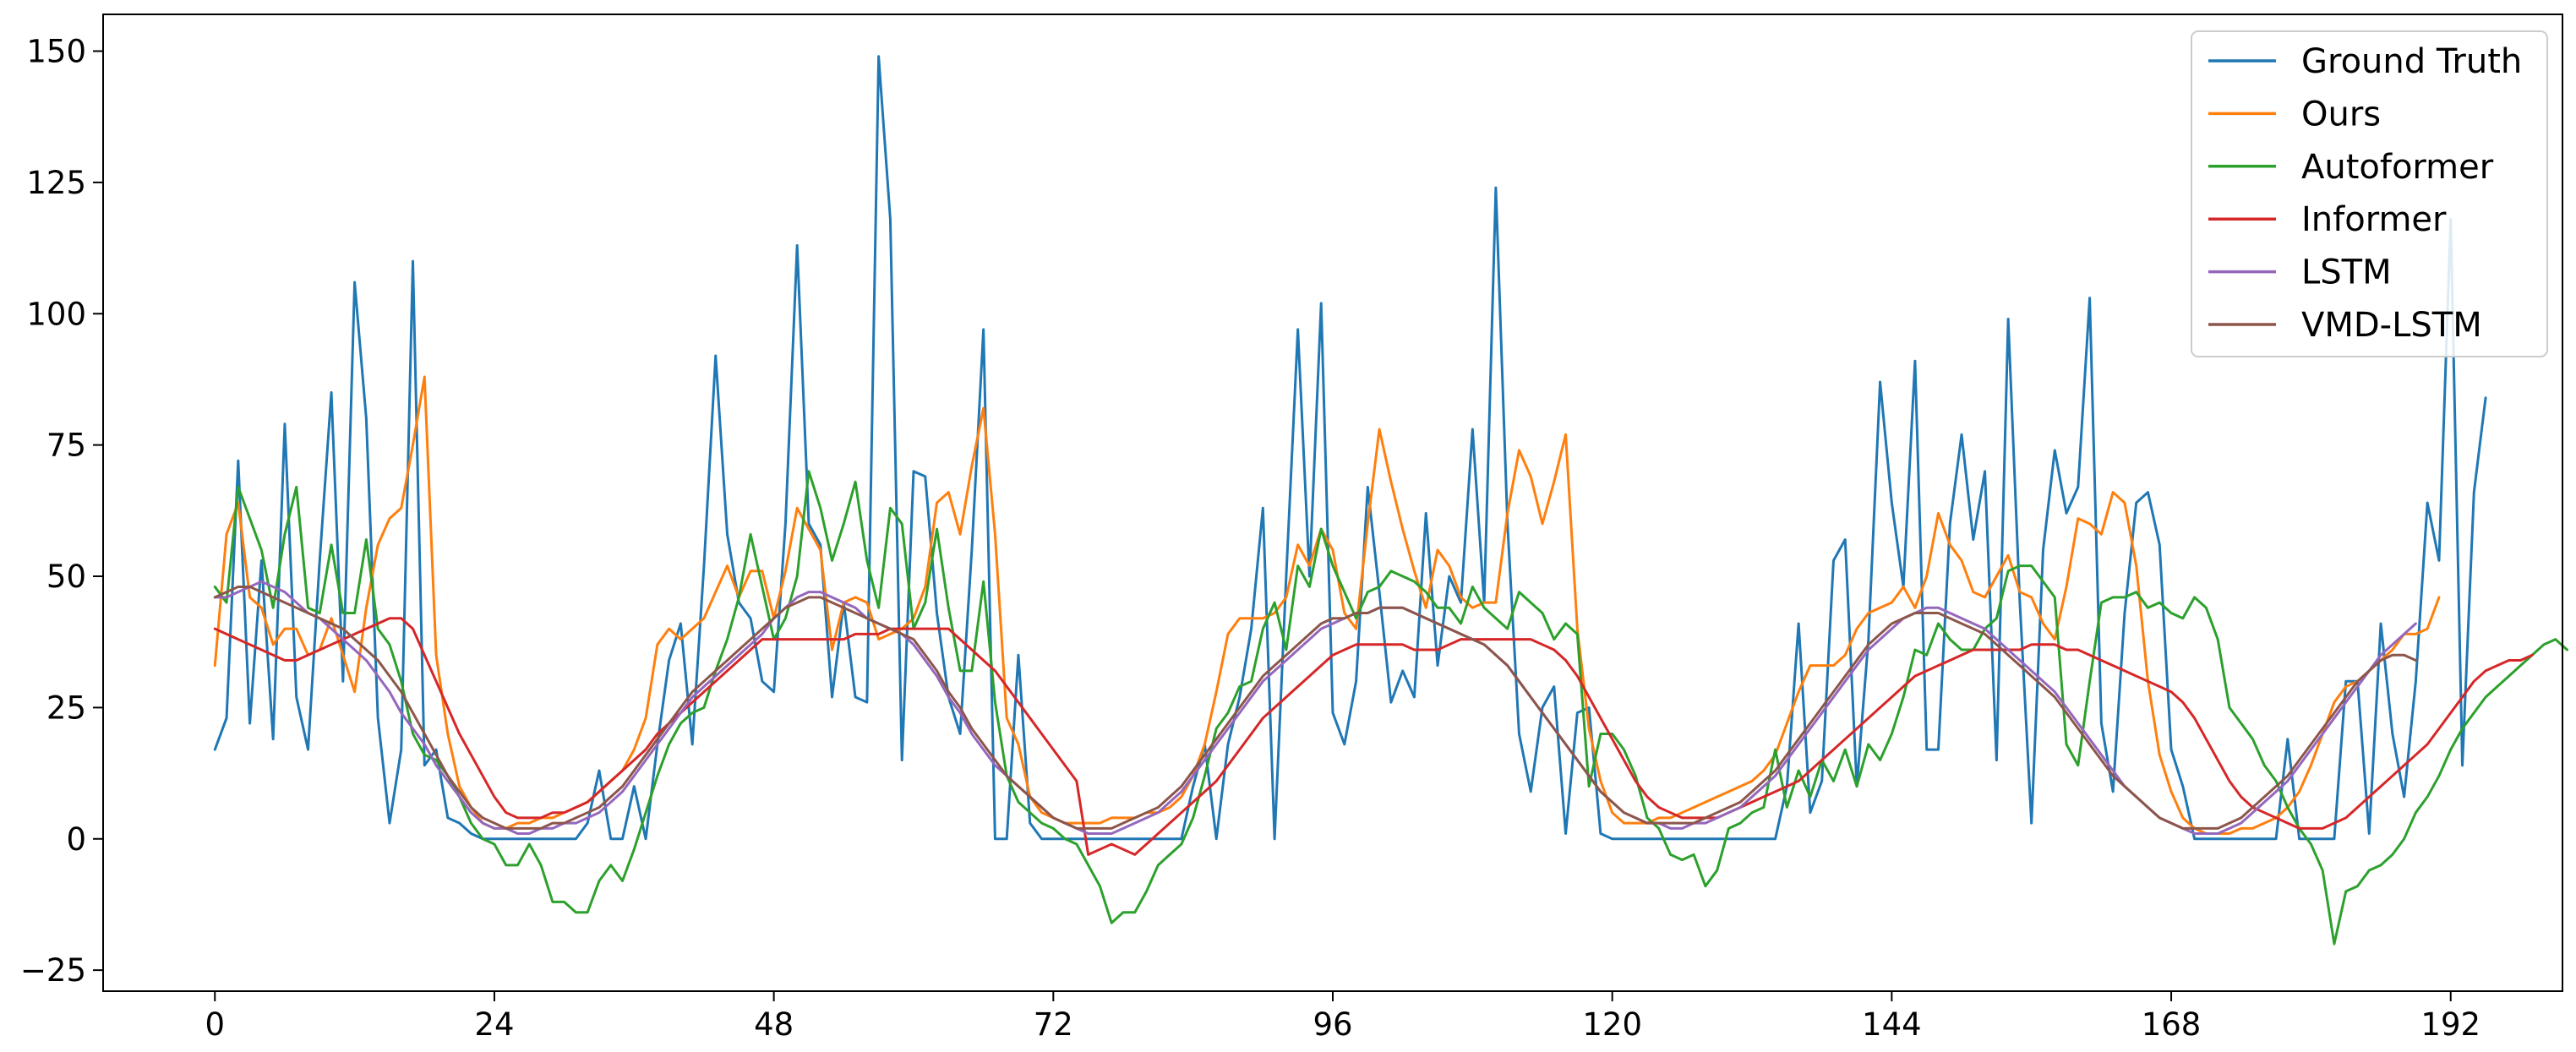  Describe the element at coordinates (56, 183) in the screenshot. I see `y-tick-label: 125` at that location.